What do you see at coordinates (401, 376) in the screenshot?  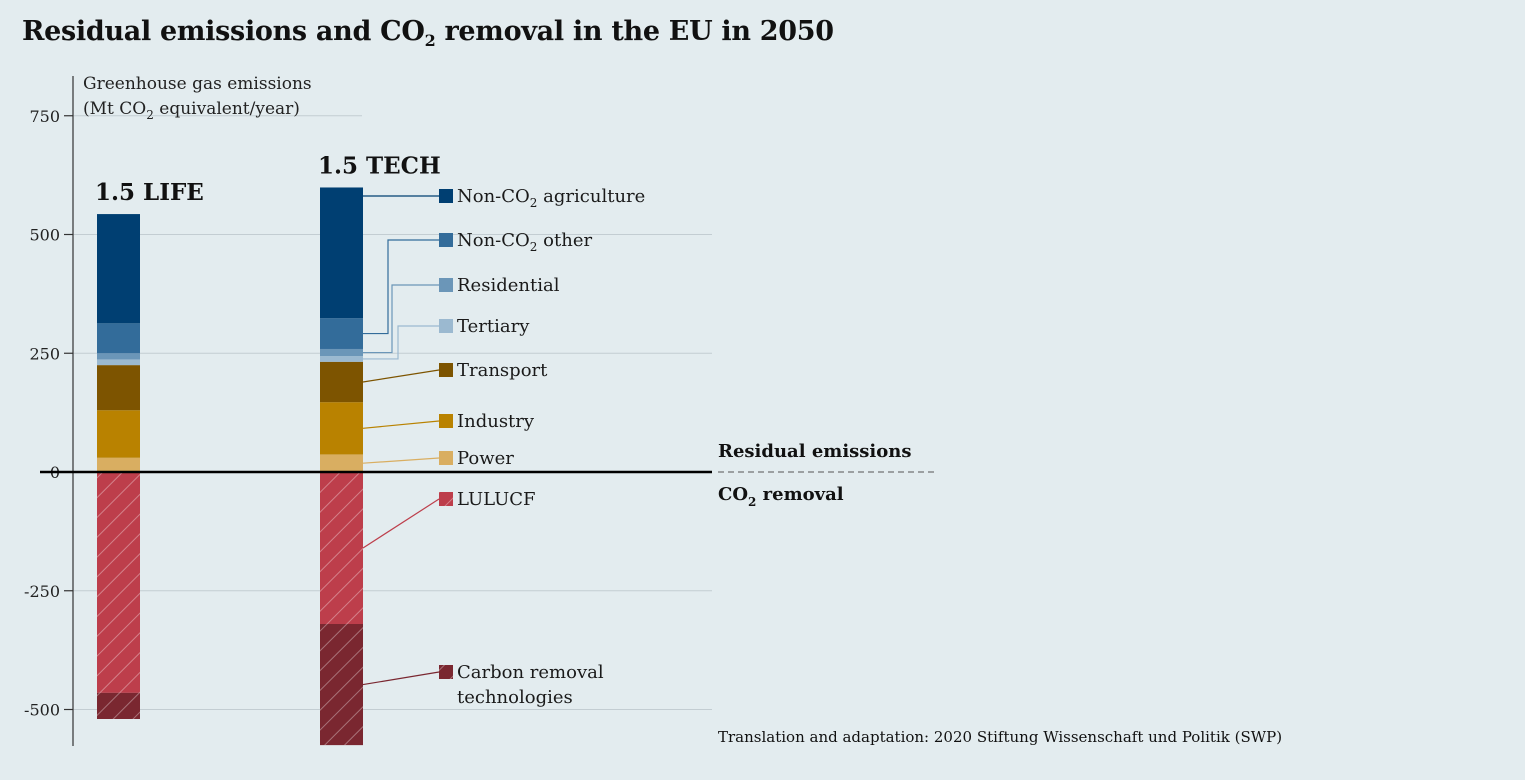 I see `legend-leader-trans` at bounding box center [401, 376].